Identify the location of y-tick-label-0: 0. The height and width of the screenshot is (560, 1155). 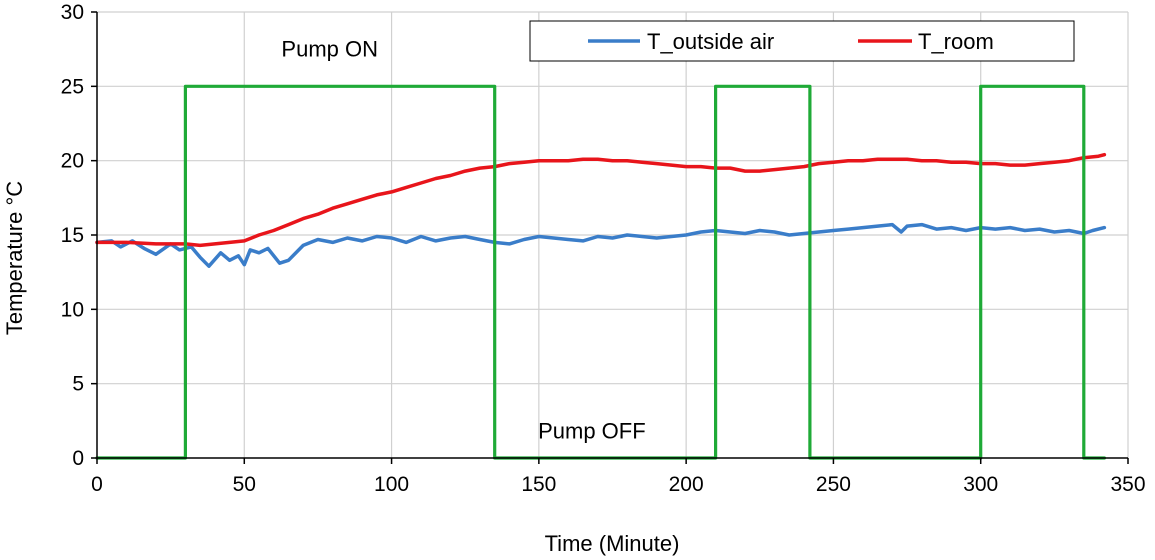
(78, 458).